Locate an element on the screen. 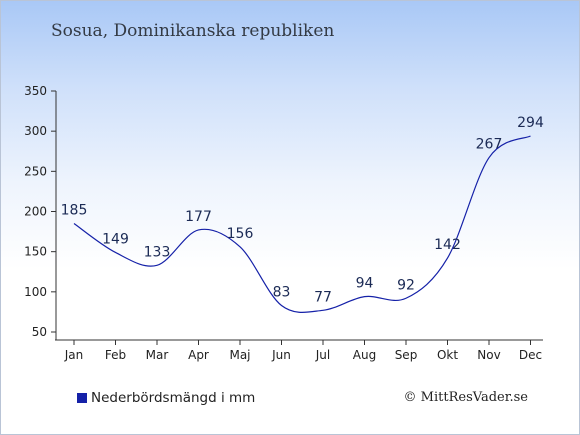 This screenshot has width=580, height=435. legend-swatch is located at coordinates (82, 398).